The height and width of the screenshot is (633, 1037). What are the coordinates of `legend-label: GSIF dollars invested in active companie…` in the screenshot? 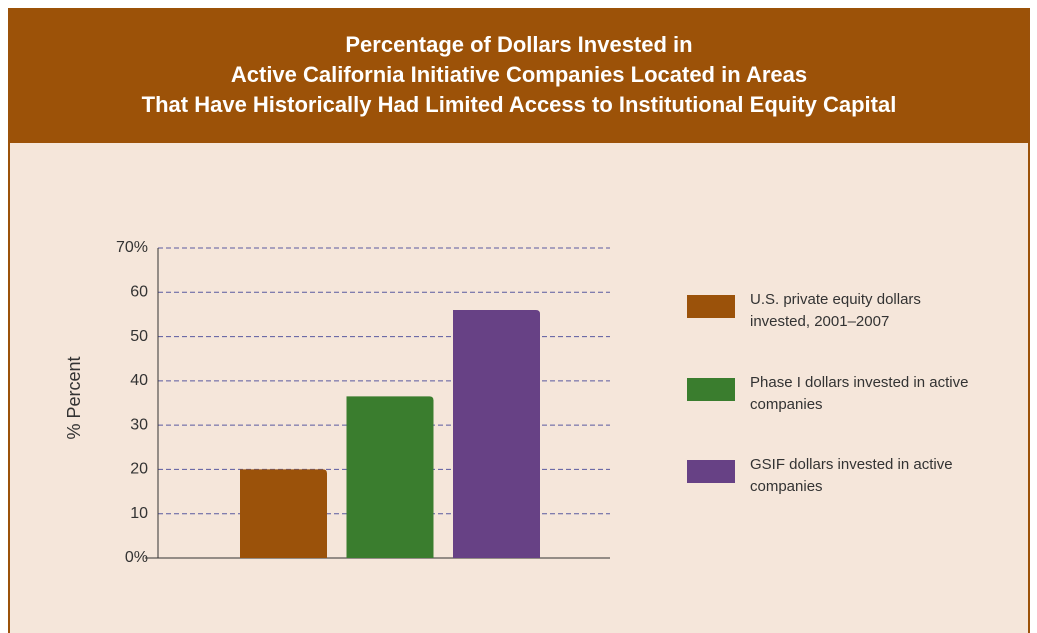 It's located at (851, 475).